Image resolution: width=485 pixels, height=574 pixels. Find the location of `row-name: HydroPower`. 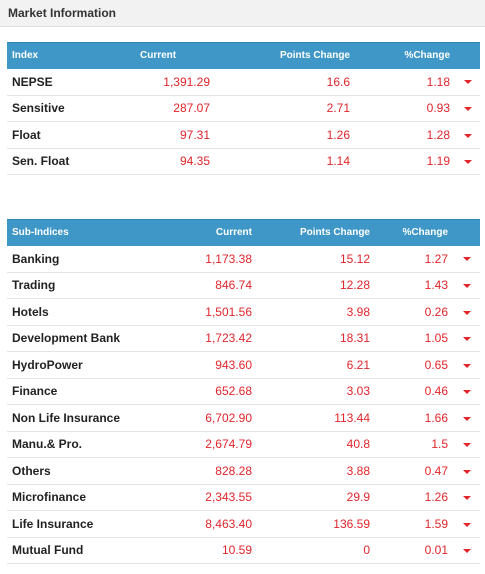

row-name: HydroPower is located at coordinates (82, 365).